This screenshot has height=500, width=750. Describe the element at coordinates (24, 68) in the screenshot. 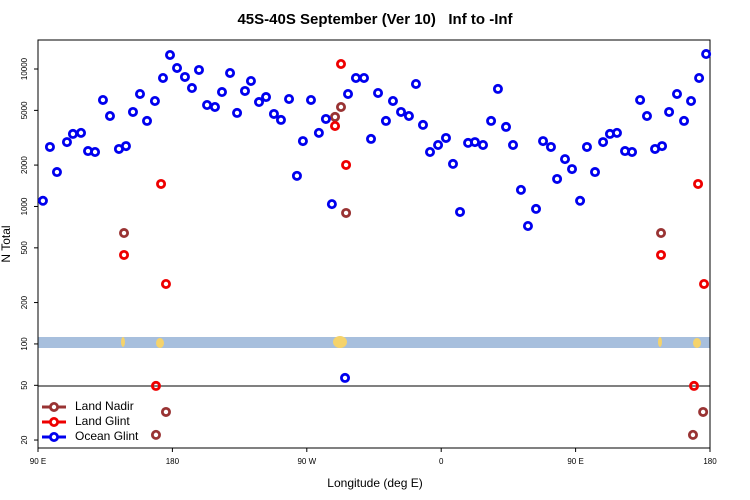

I see `y-tick-label: 10000` at that location.